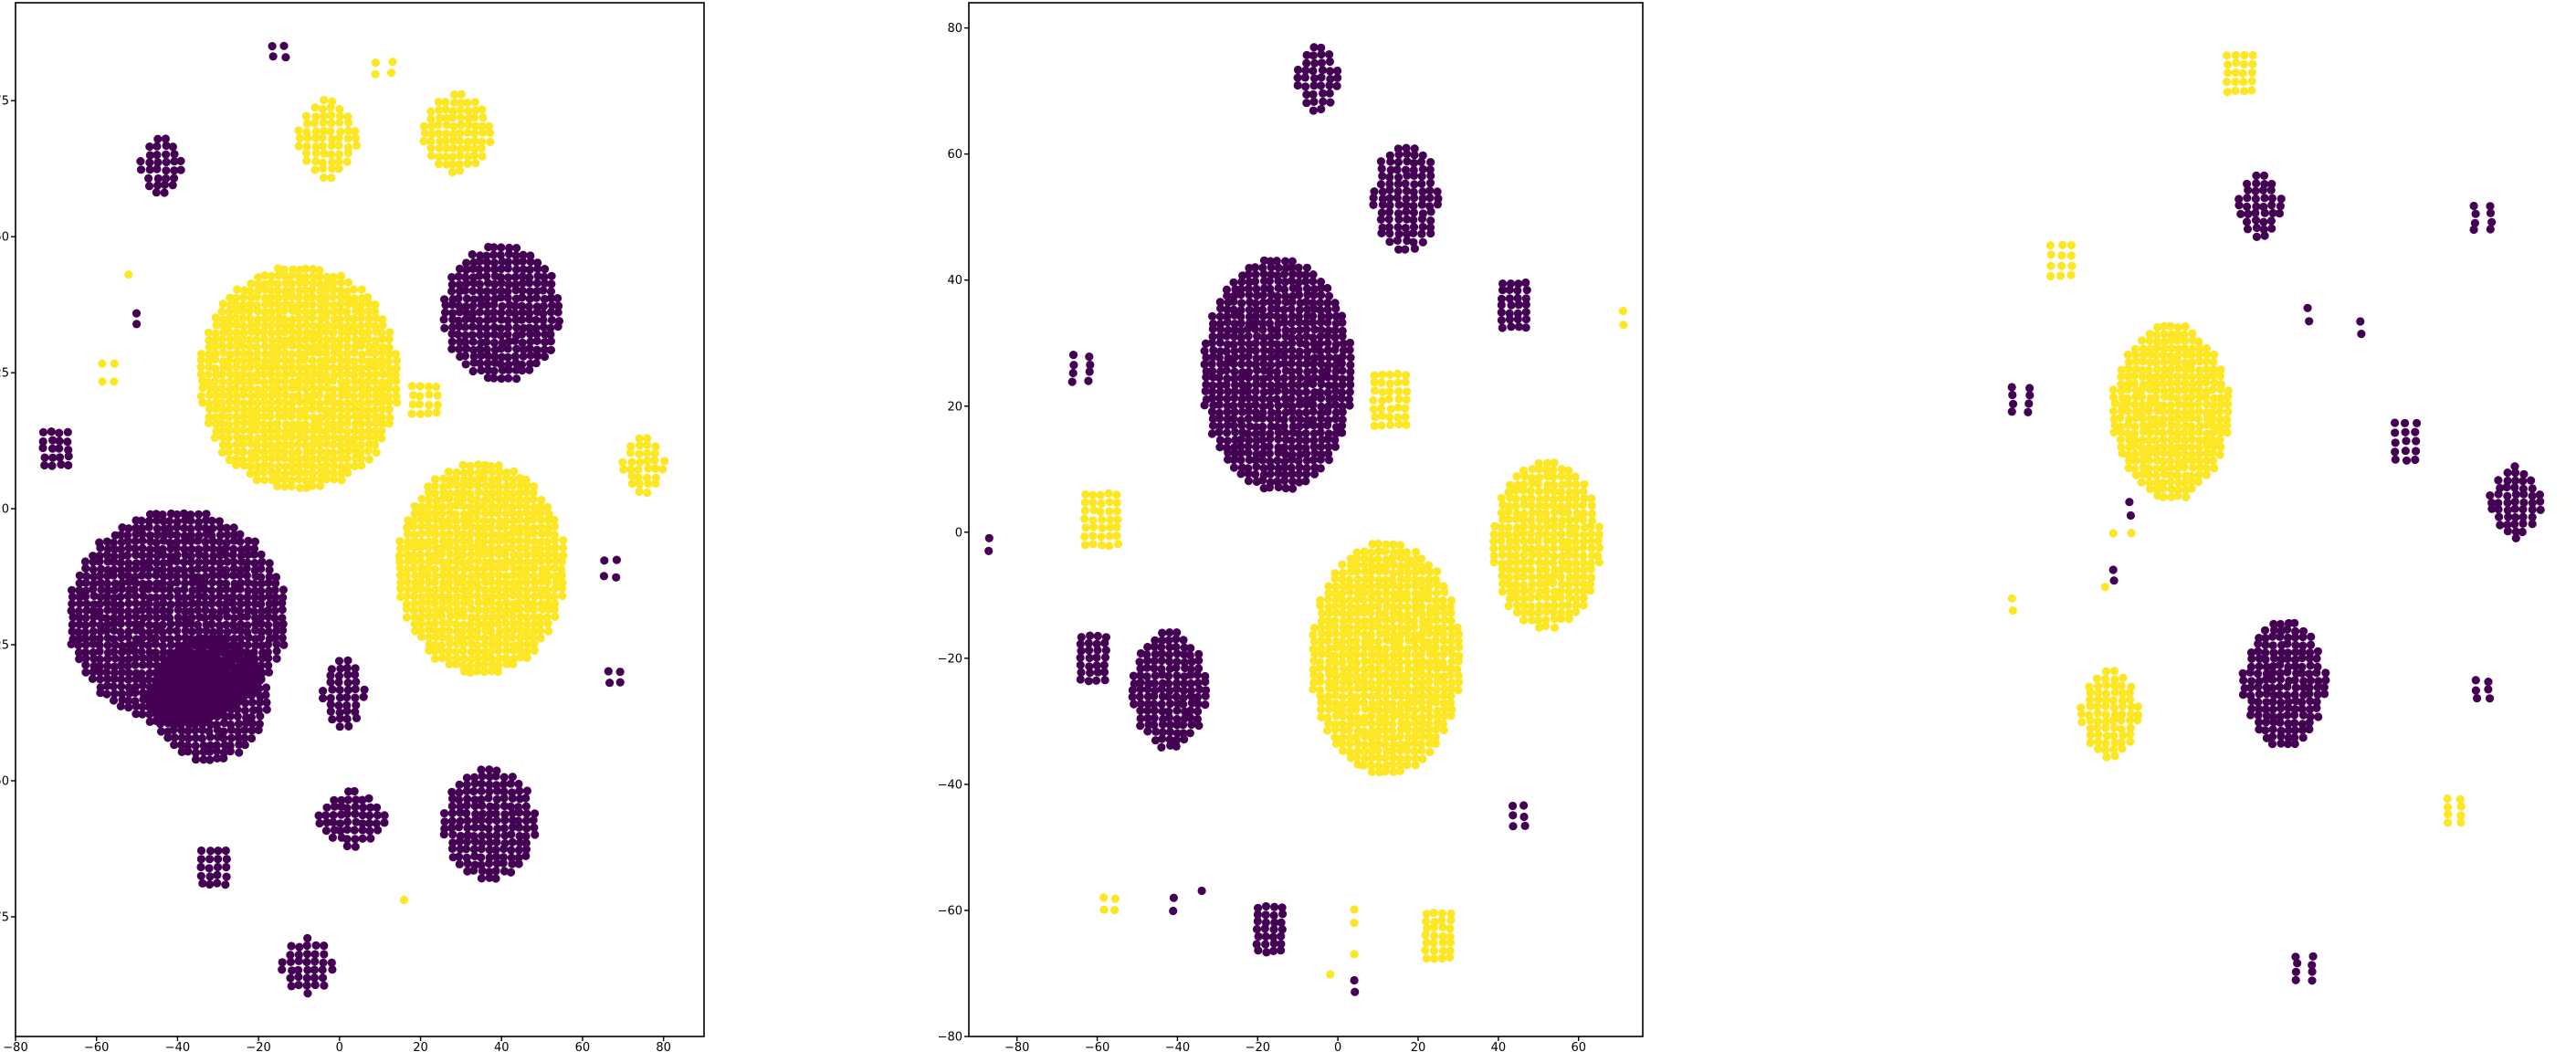 The height and width of the screenshot is (1052, 2576). I want to click on y-tick-label: 0, so click(958, 533).